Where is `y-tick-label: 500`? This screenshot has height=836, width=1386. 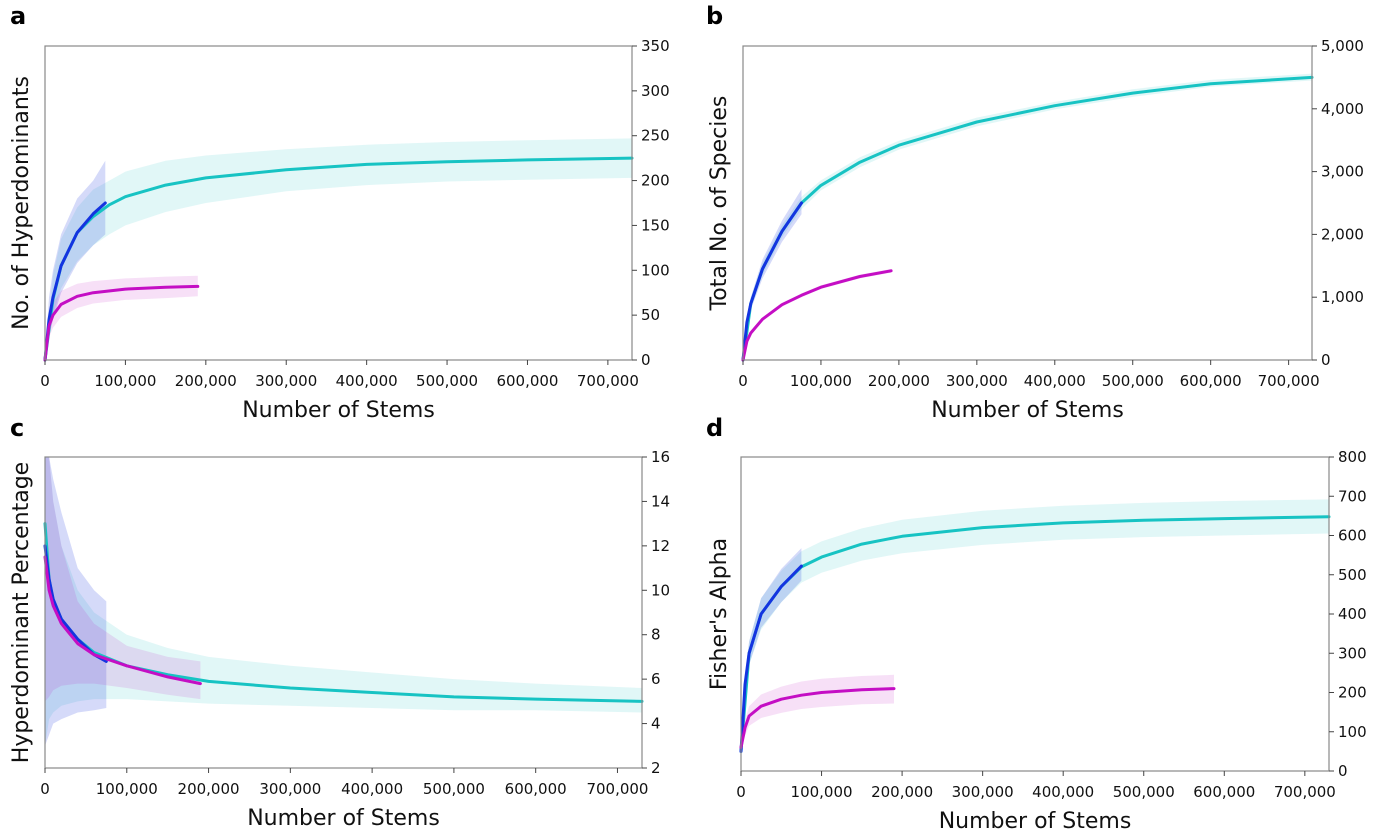
y-tick-label: 500 is located at coordinates (1352, 575).